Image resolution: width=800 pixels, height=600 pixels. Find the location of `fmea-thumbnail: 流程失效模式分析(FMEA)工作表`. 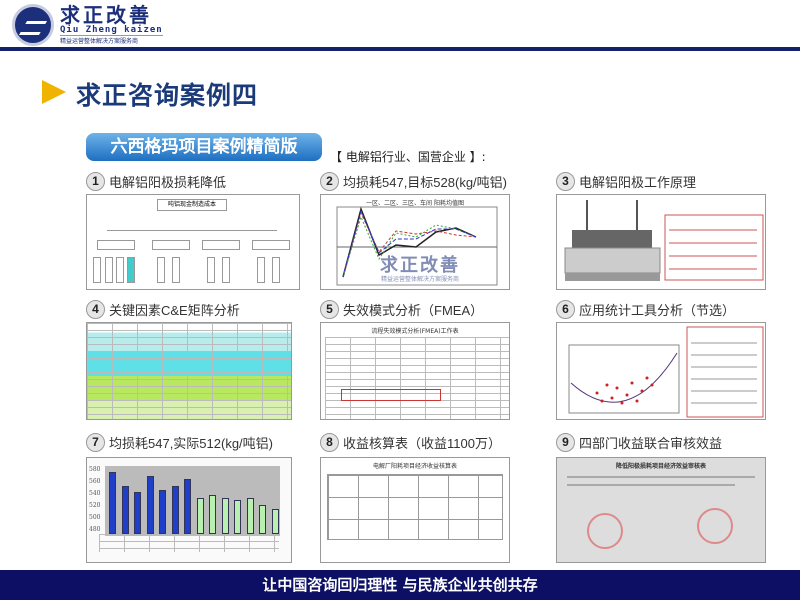

fmea-thumbnail: 流程失效模式分析(FMEA)工作表 is located at coordinates (415, 371).